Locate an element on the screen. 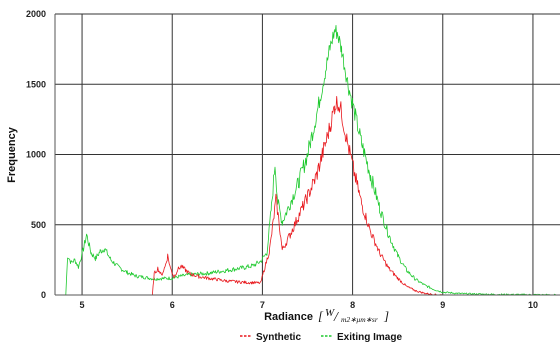 This screenshot has height=345, width=560. y-tick-label: 1000 is located at coordinates (36, 155).